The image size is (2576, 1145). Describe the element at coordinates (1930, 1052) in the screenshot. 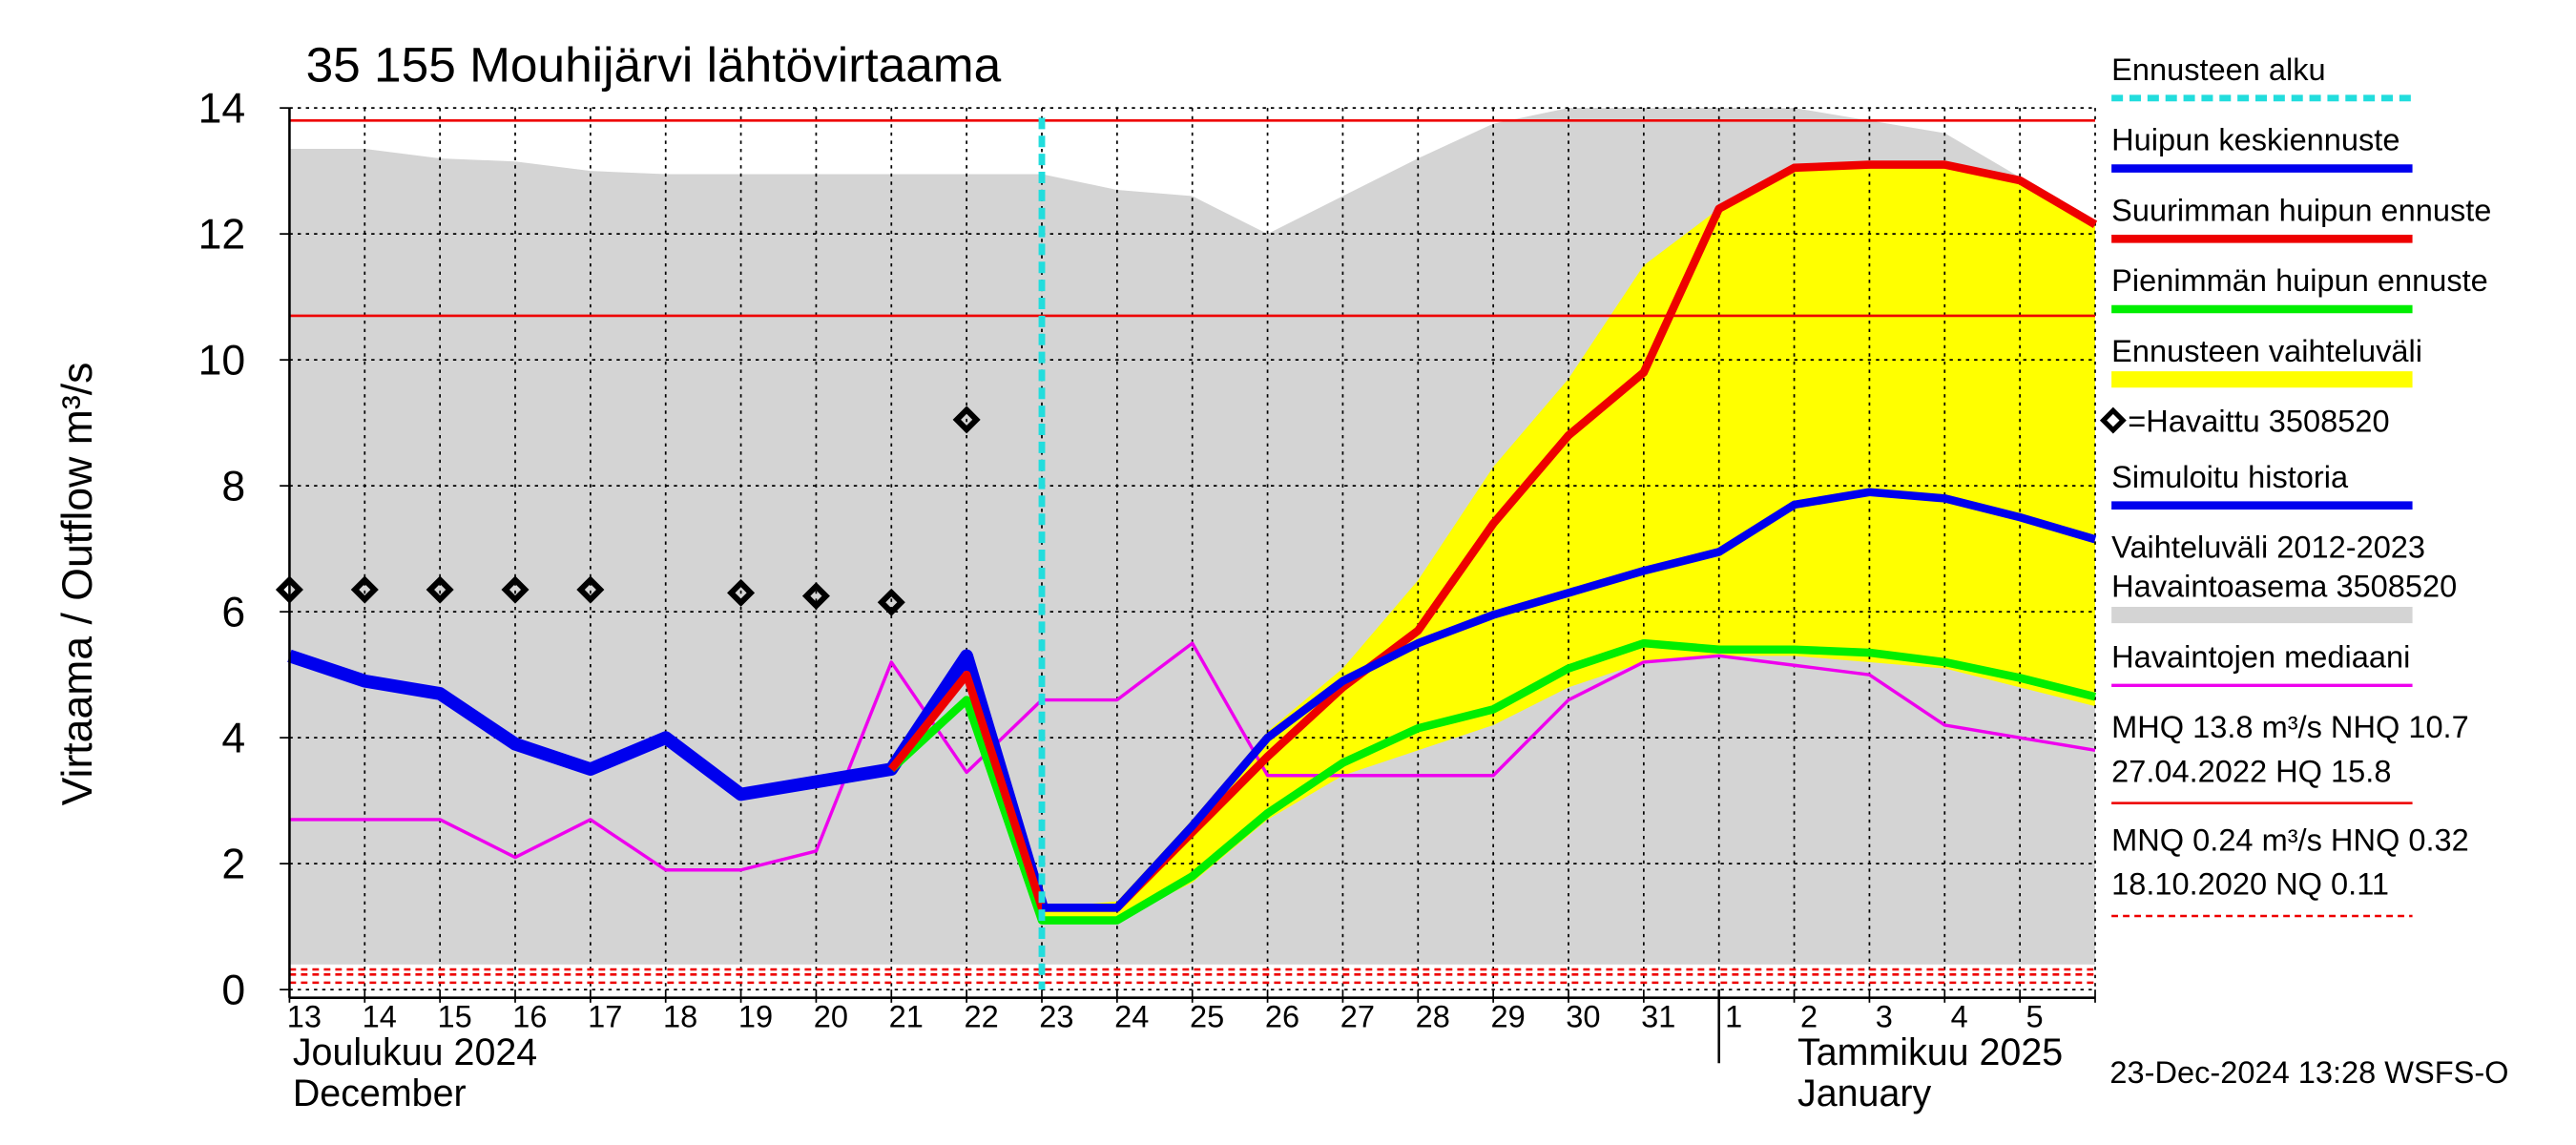

I see `month-label: Tammikuu 2025` at that location.